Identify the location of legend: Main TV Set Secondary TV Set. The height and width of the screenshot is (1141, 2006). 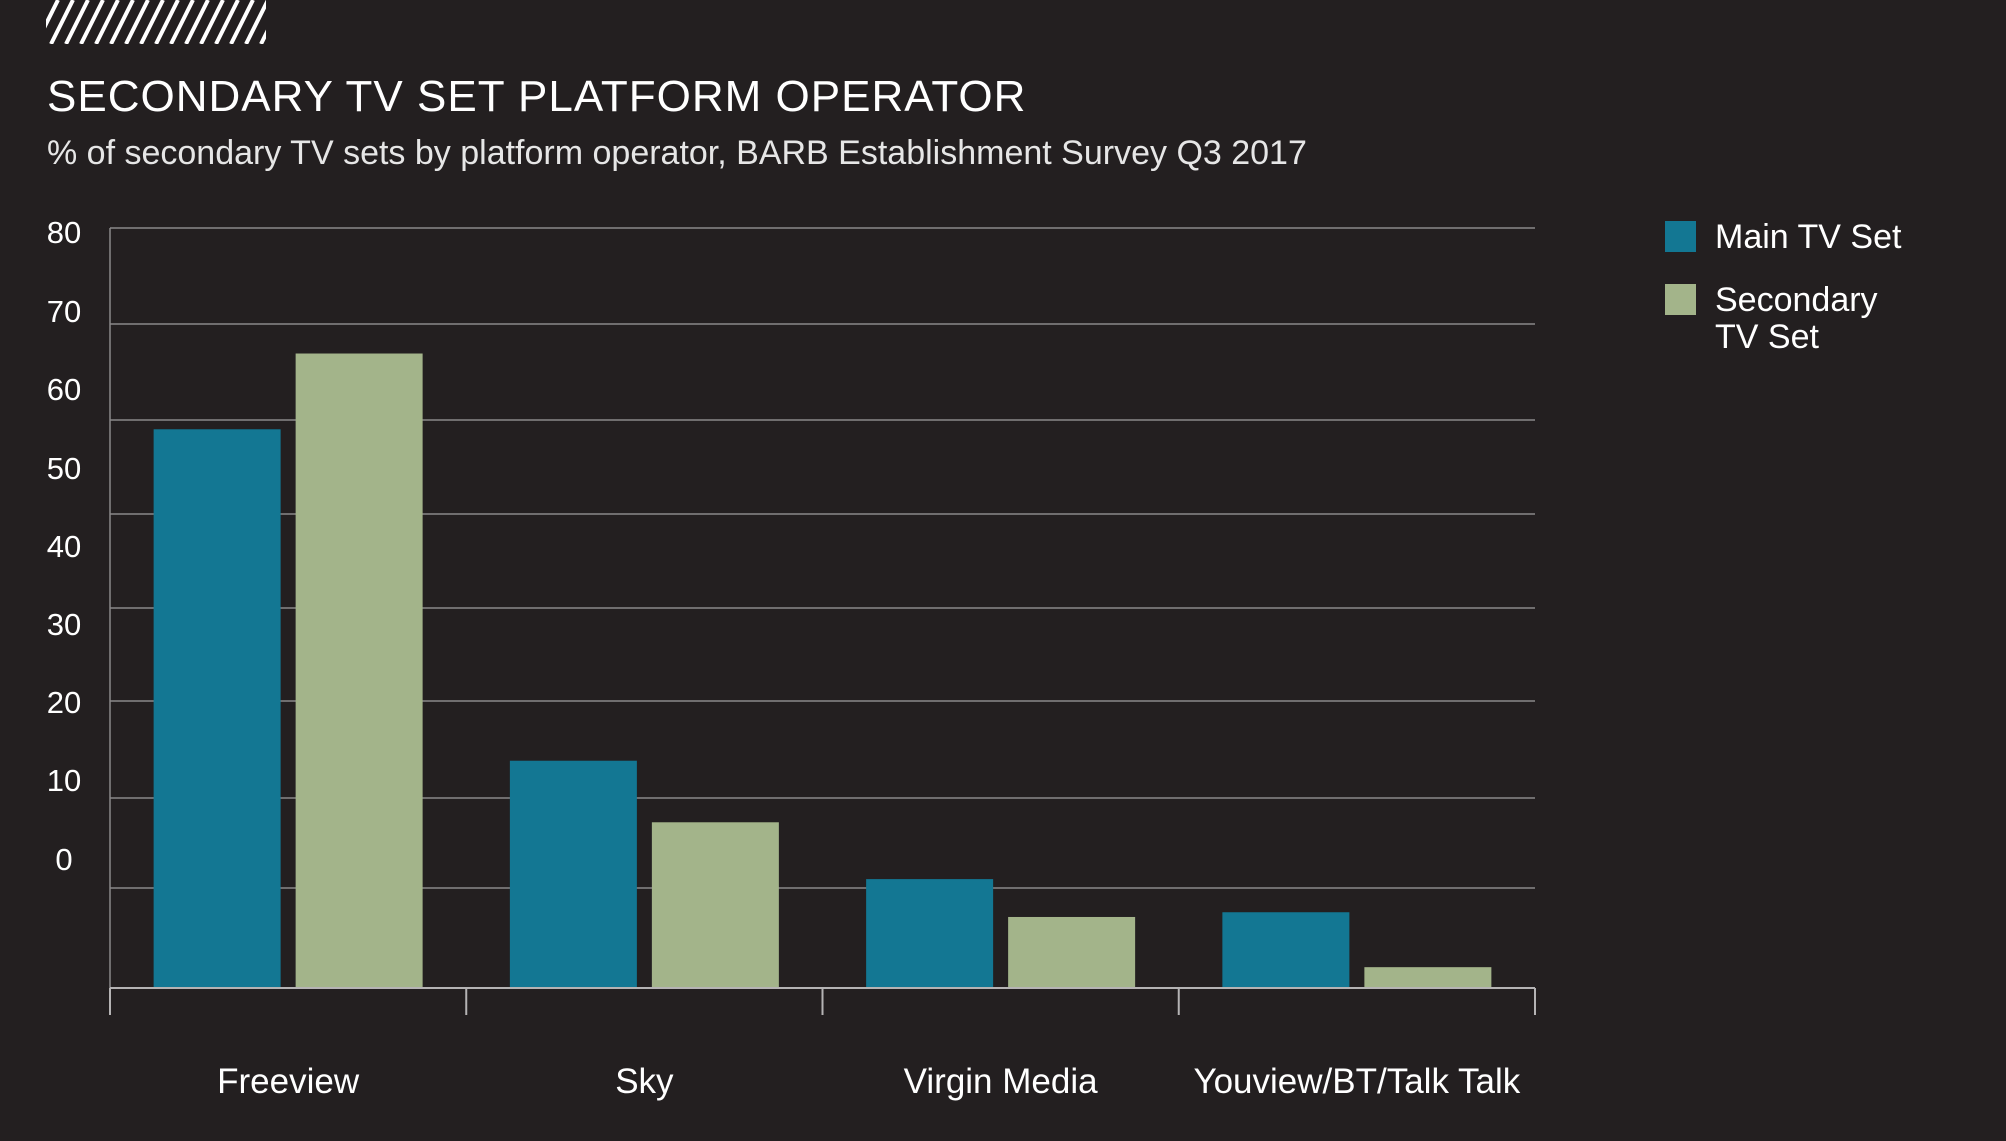
(1783, 287).